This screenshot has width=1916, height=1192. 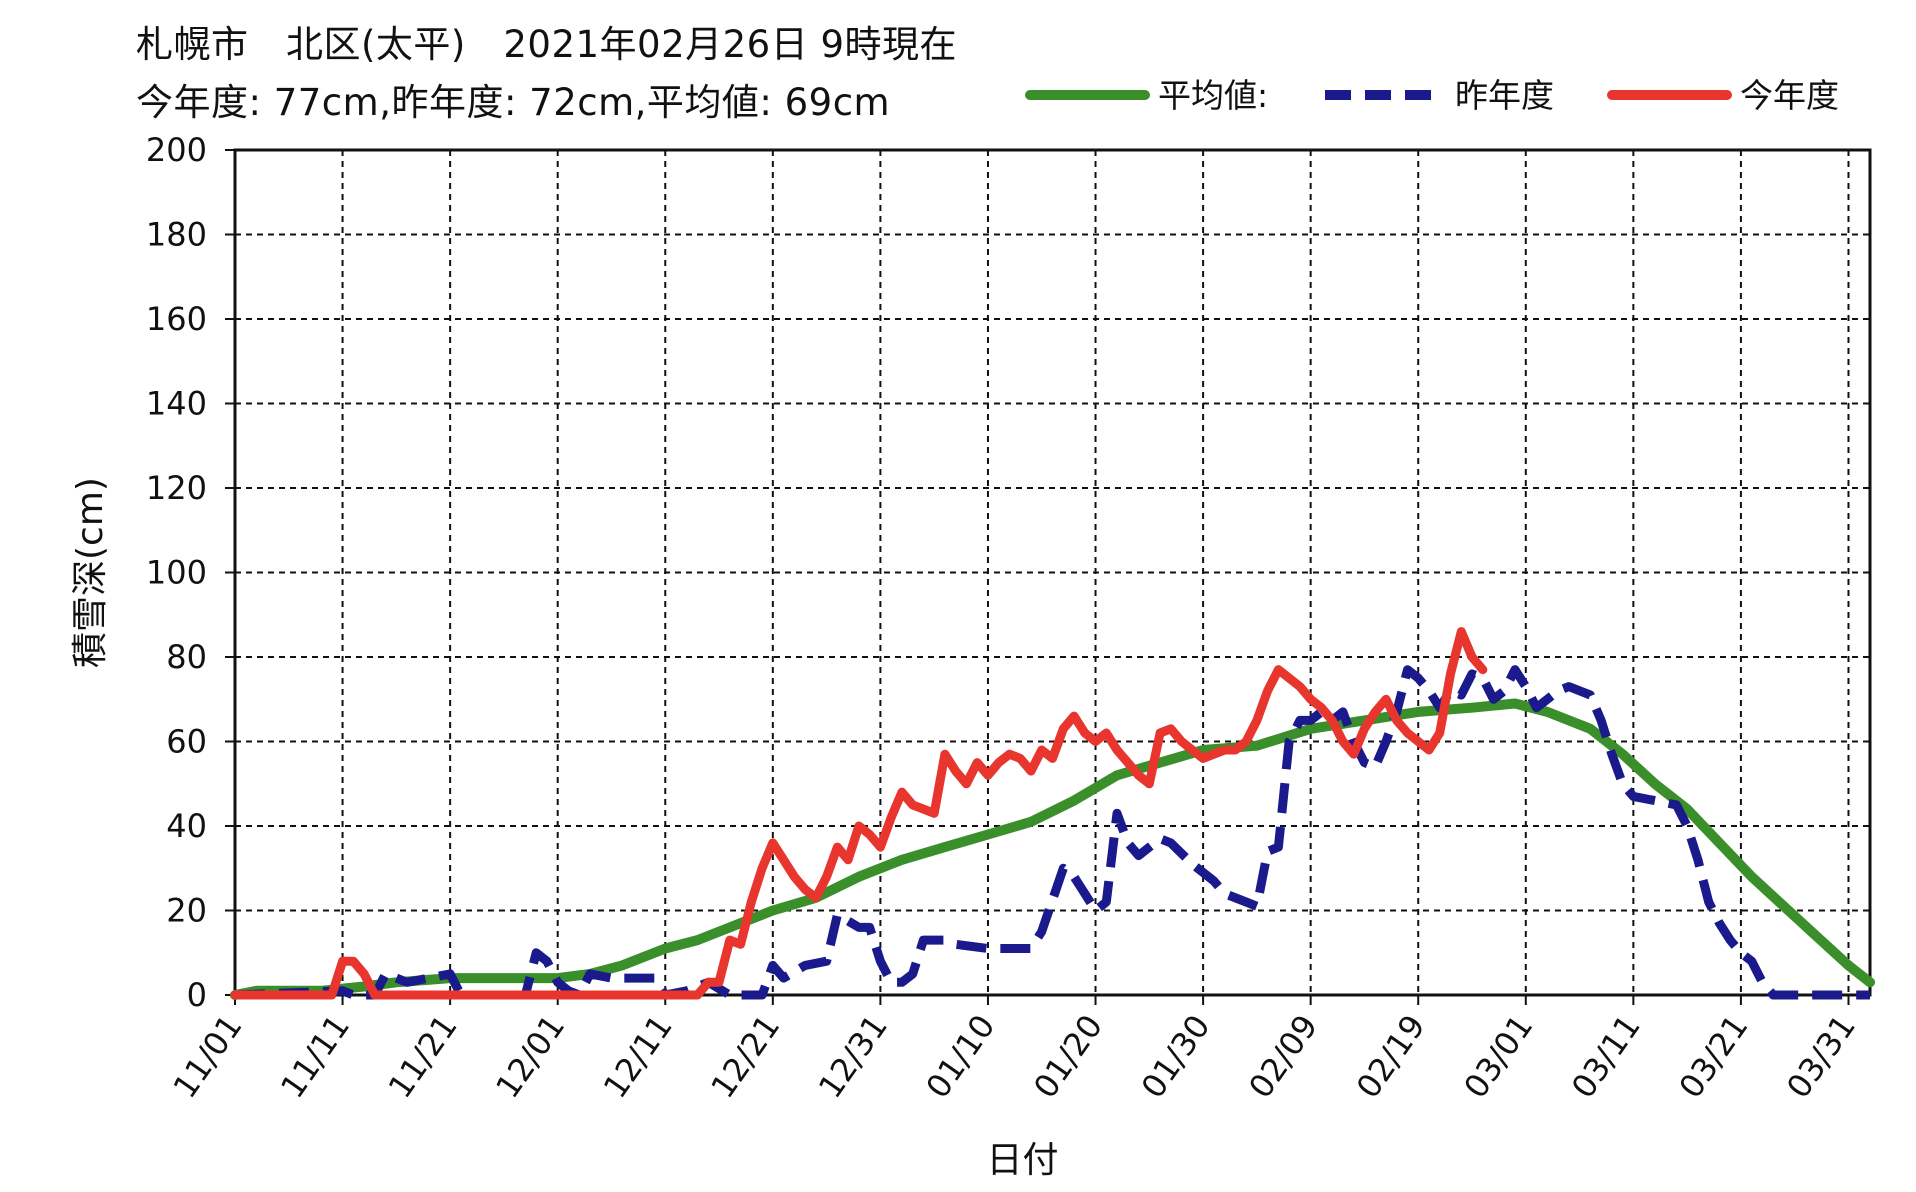 I want to click on y-tick-label: 0, so click(x=197, y=995).